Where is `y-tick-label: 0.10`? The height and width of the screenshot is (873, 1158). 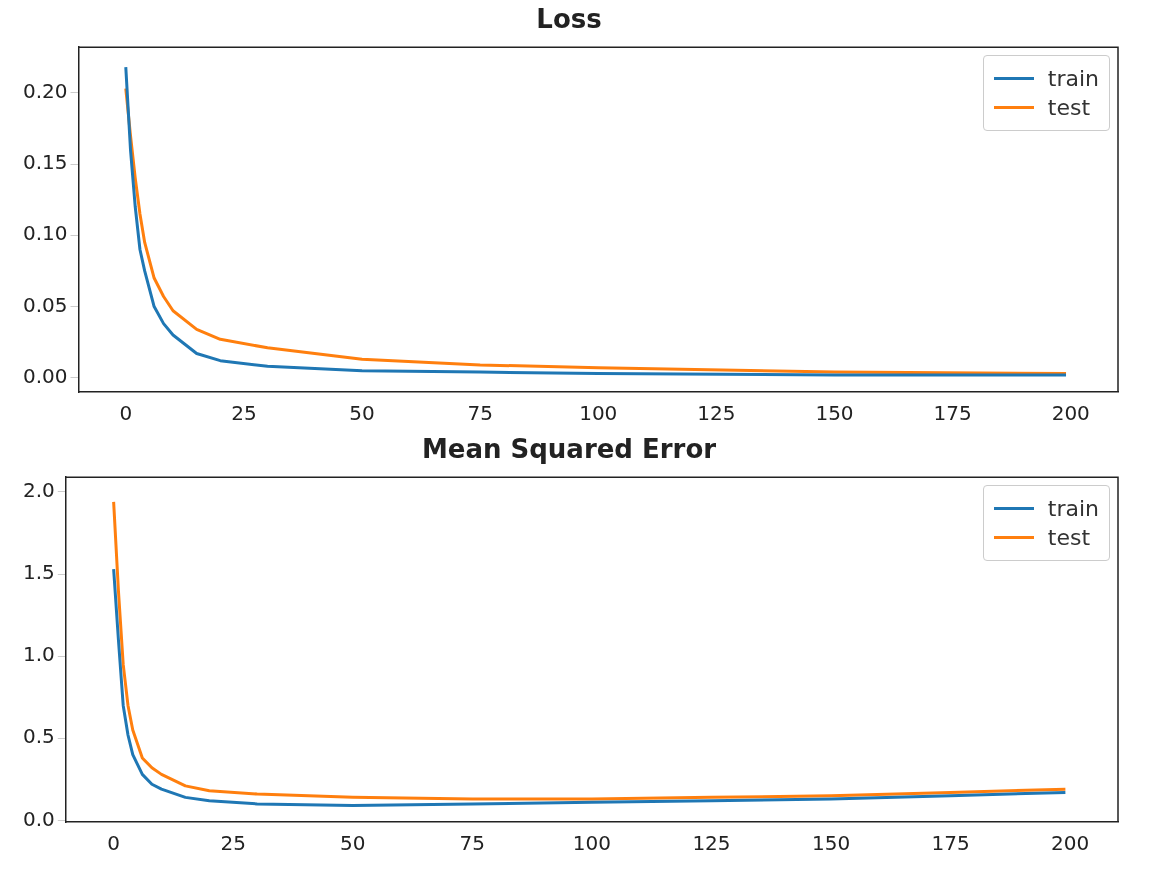 y-tick-label: 0.10 is located at coordinates (45, 233).